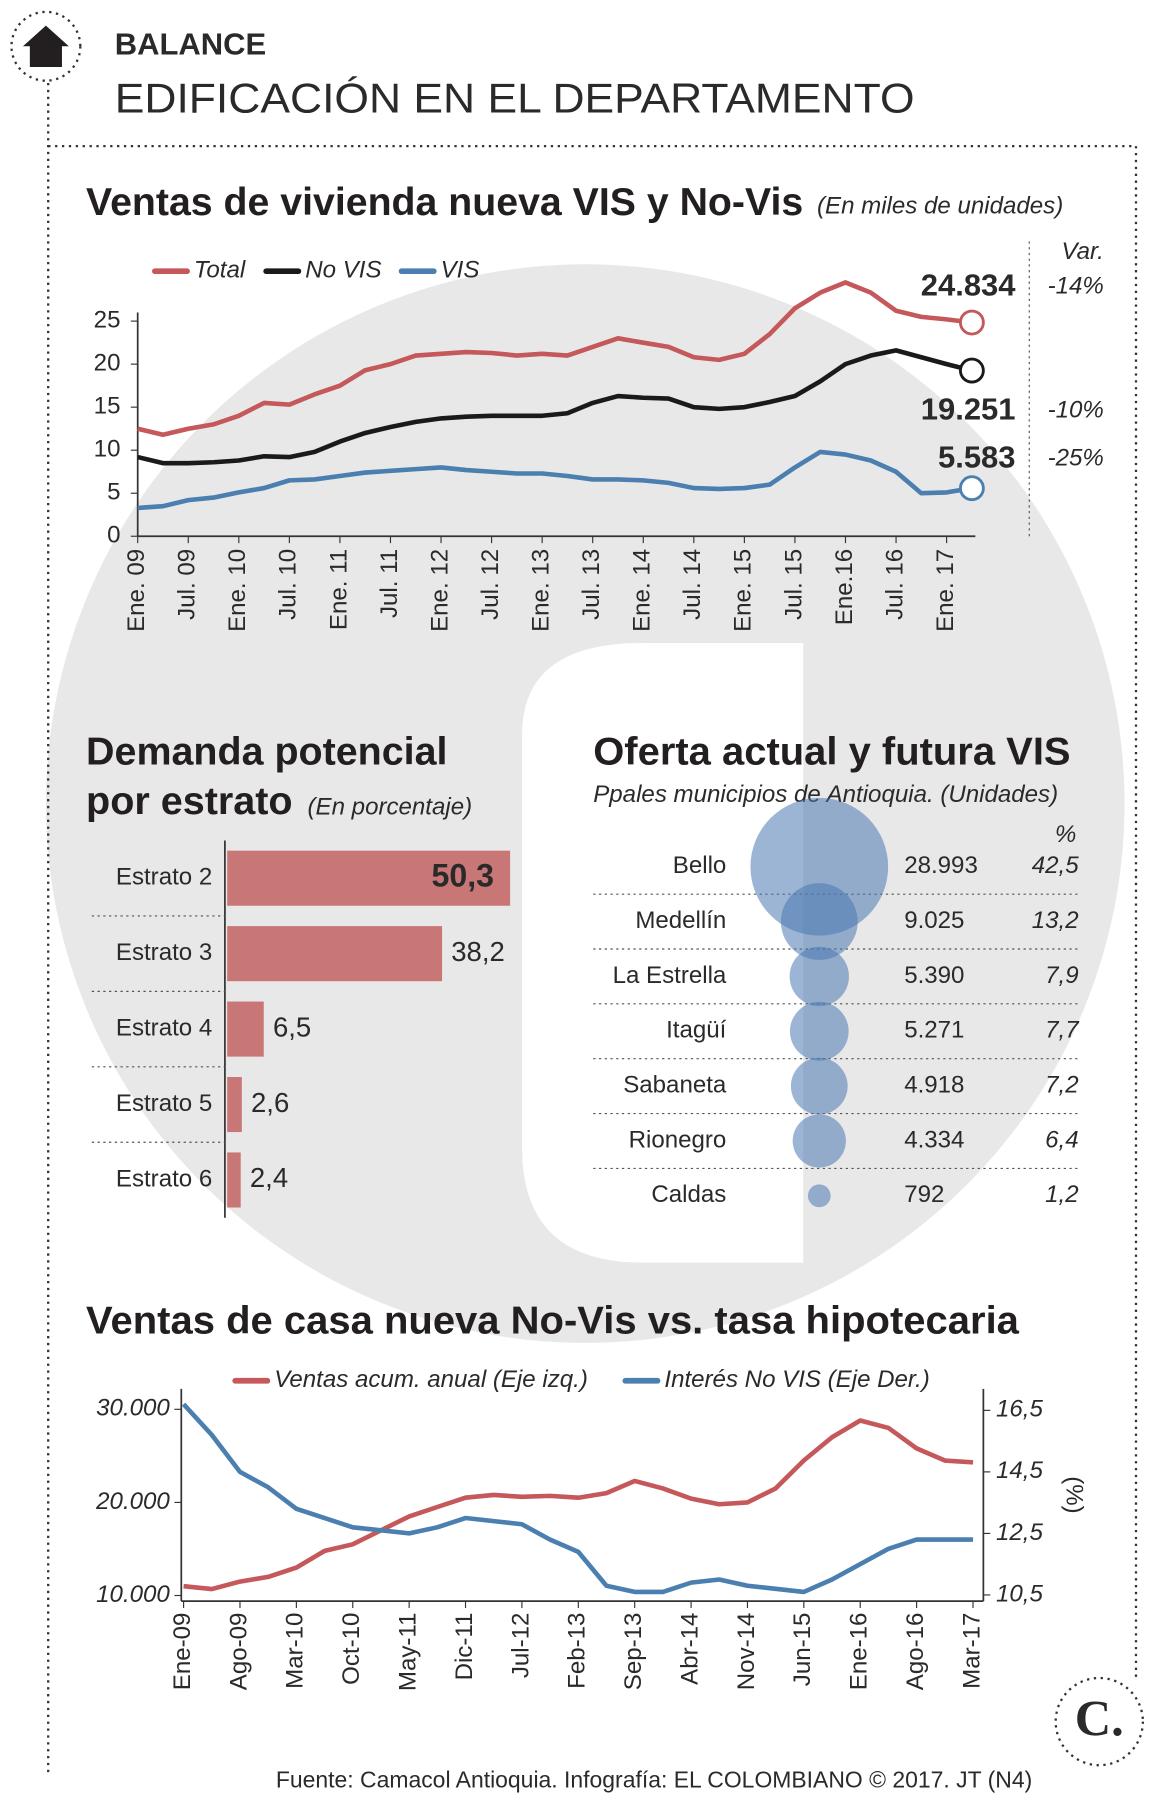  Describe the element at coordinates (670, 975) in the screenshot. I see `category-label: La Estrella` at that location.